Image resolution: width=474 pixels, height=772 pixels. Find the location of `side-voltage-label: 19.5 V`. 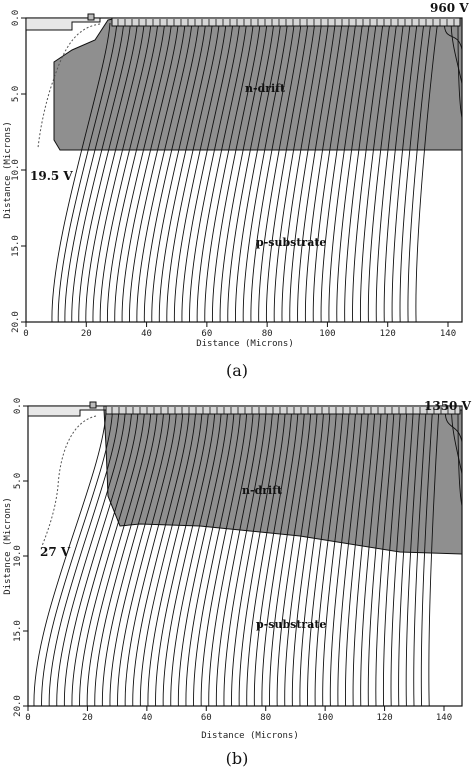

side-voltage-label: 19.5 V is located at coordinates (51, 176).